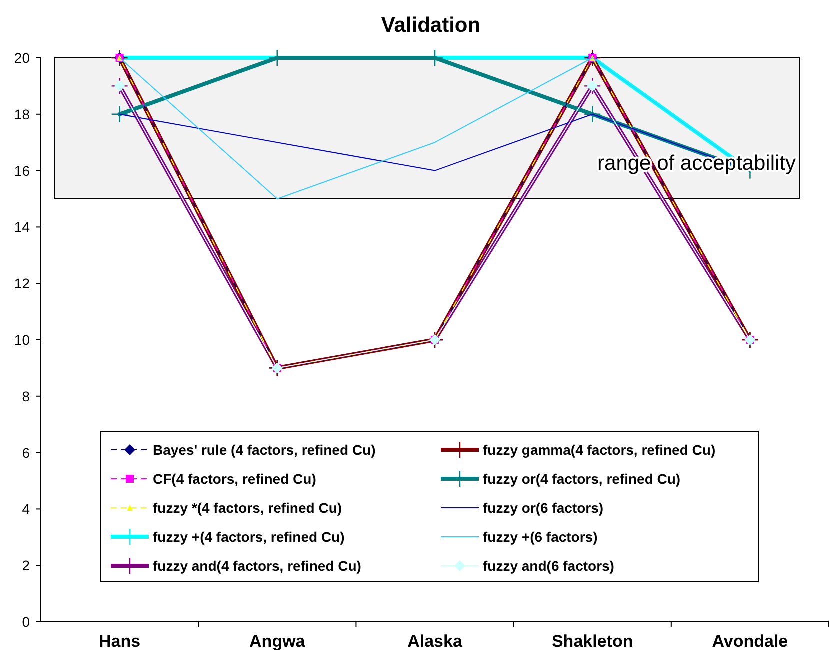 This screenshot has height=650, width=829. What do you see at coordinates (26, 452) in the screenshot?
I see `y-tick-label: 6` at bounding box center [26, 452].